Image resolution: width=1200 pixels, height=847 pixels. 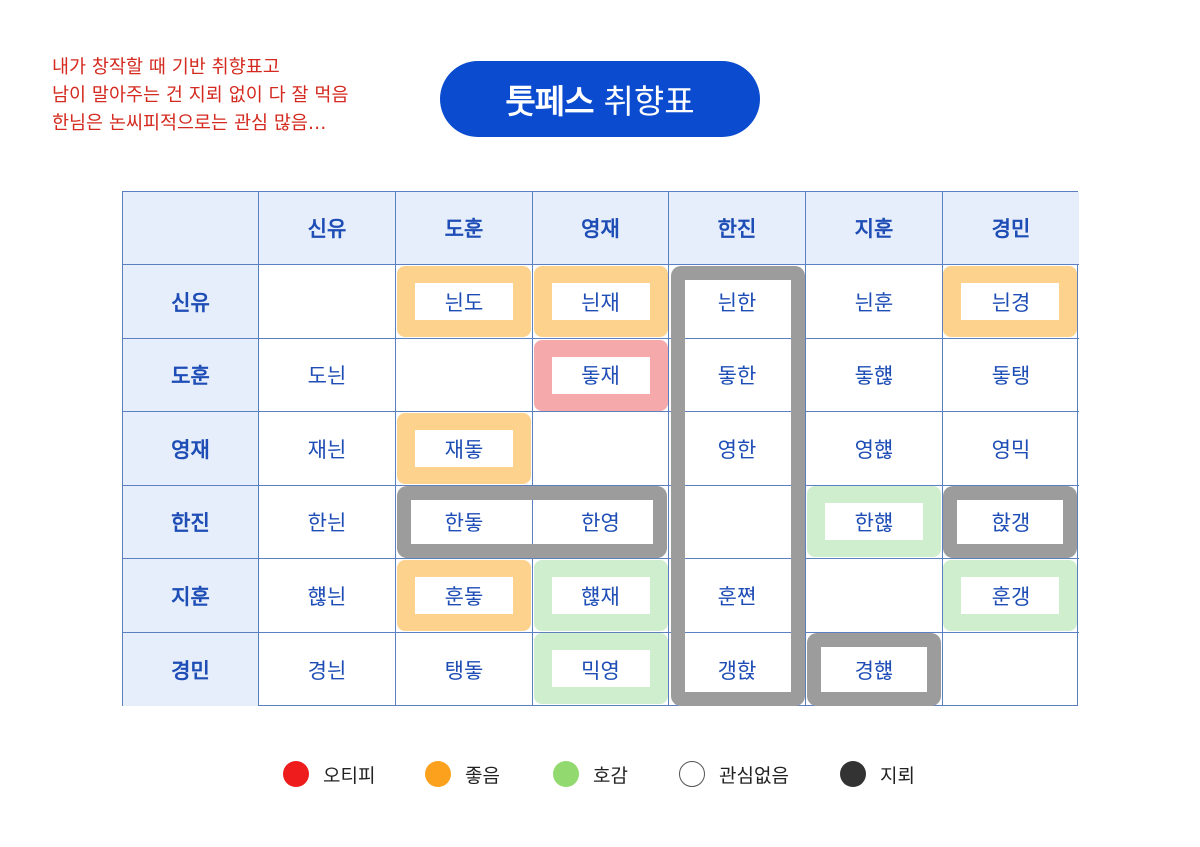 What do you see at coordinates (1011, 375) in the screenshot?
I see `table-cell: 돟탱` at bounding box center [1011, 375].